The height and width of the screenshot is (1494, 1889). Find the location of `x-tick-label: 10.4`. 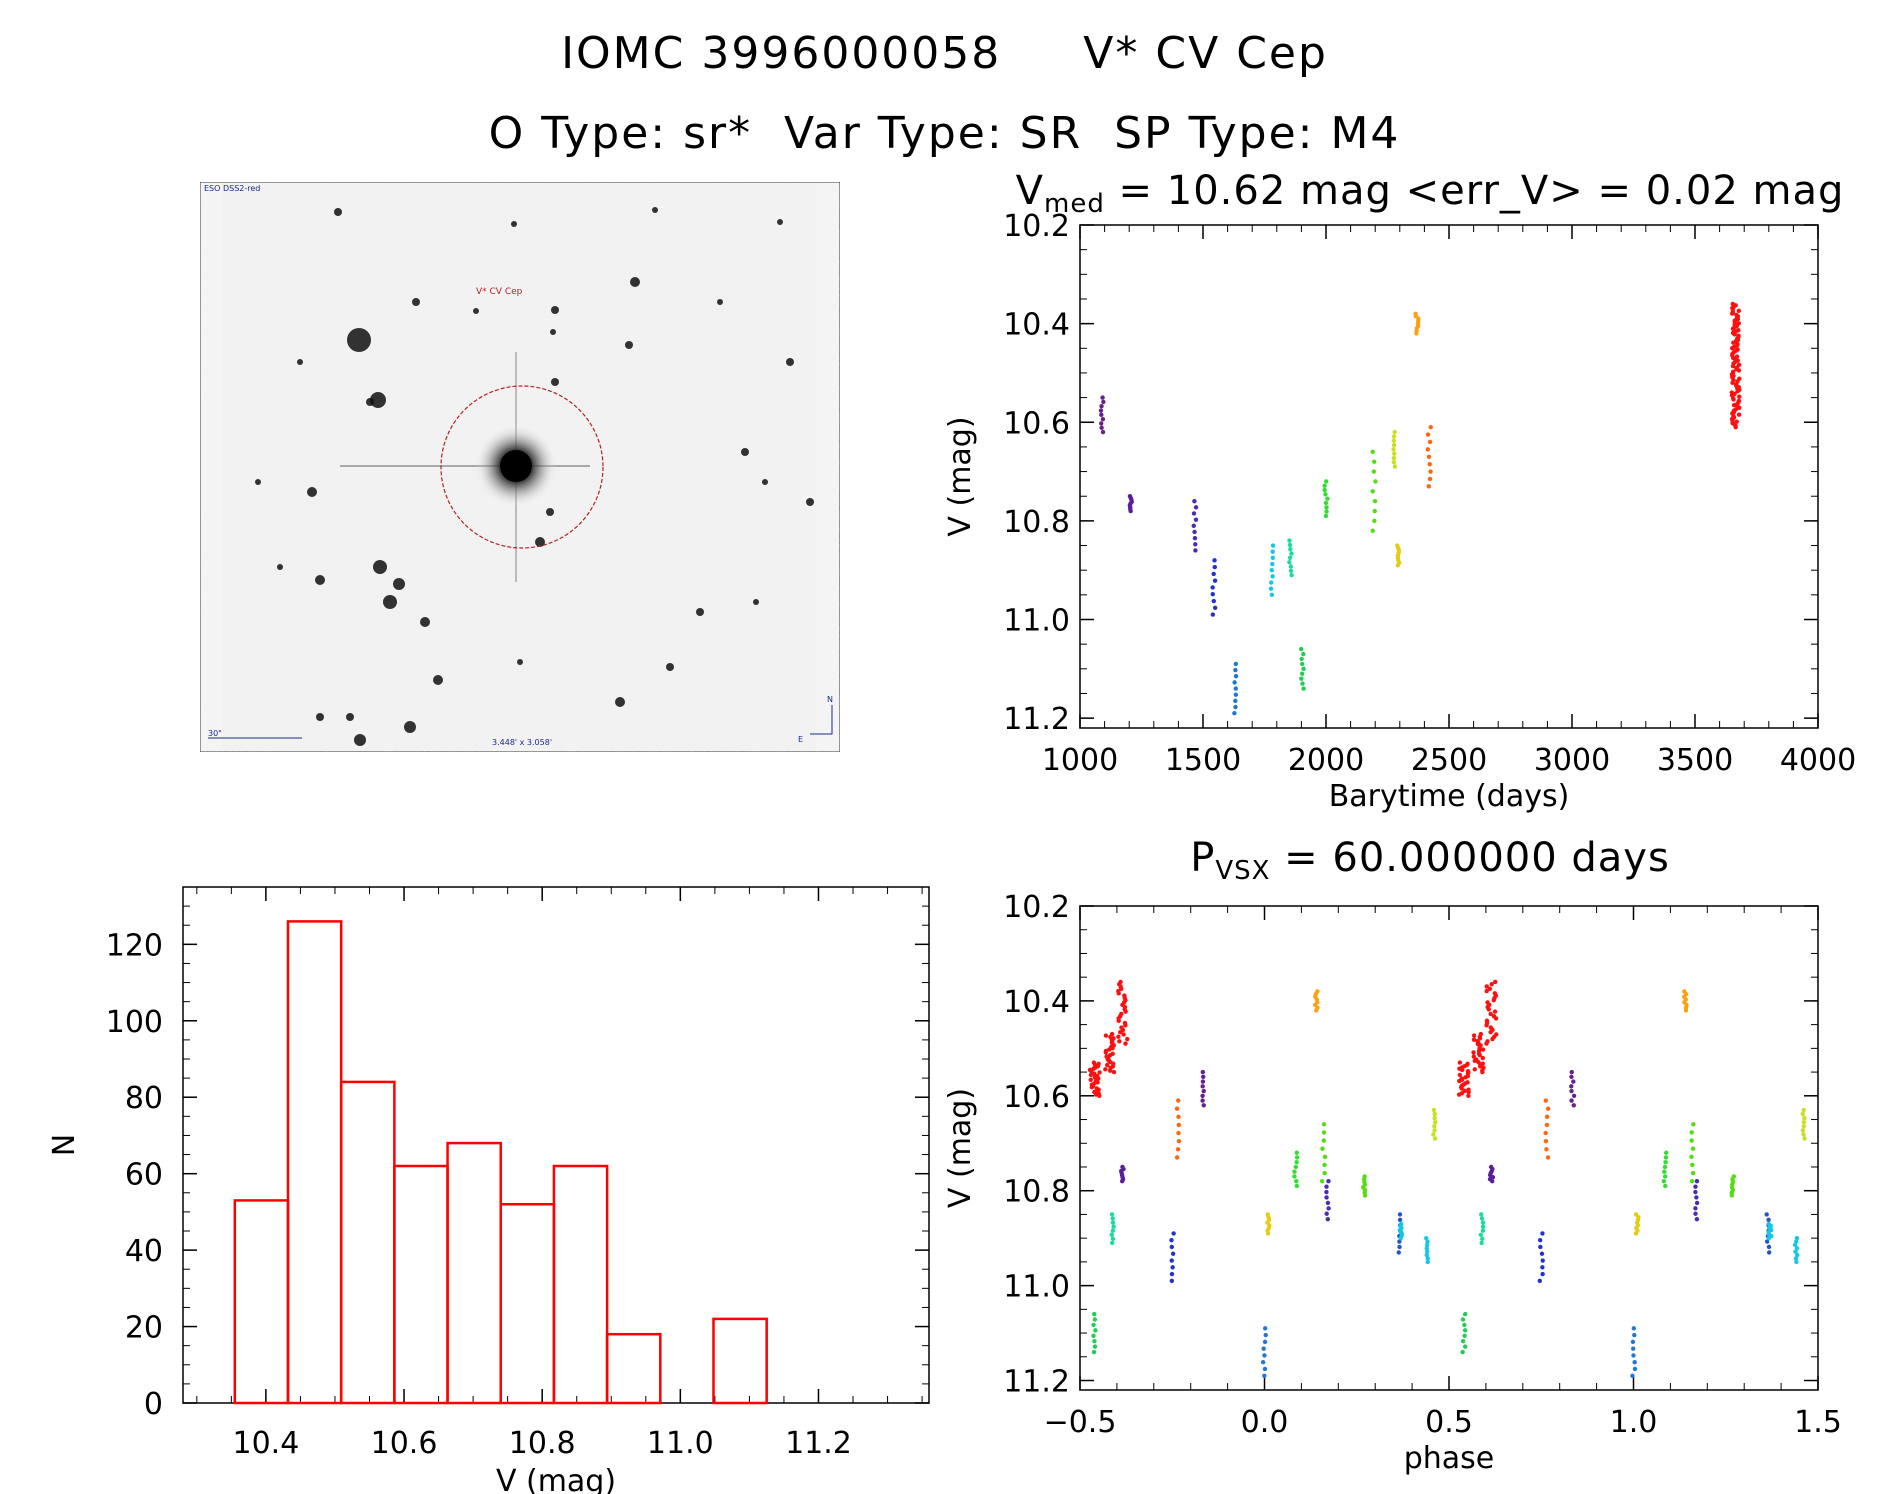

x-tick-label: 10.4 is located at coordinates (265, 1443).